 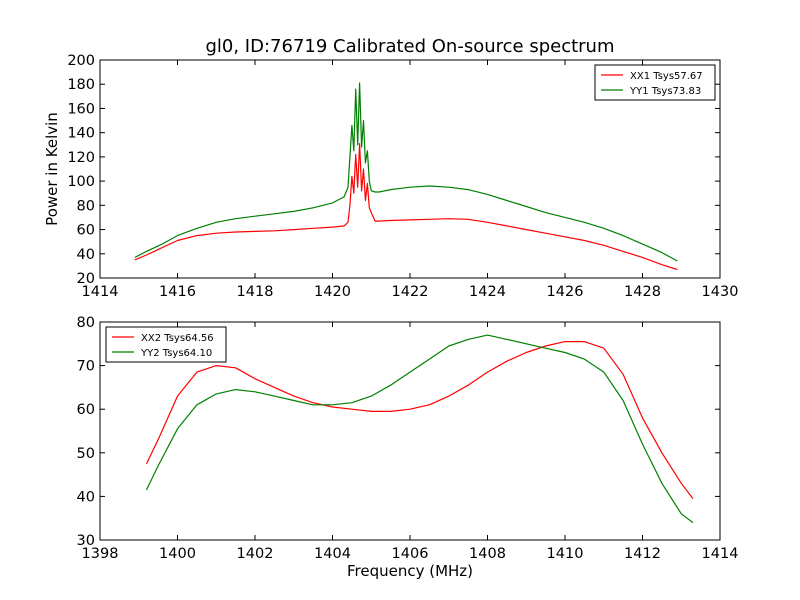 I want to click on top-x-tick-label: 1422, so click(x=410, y=292).